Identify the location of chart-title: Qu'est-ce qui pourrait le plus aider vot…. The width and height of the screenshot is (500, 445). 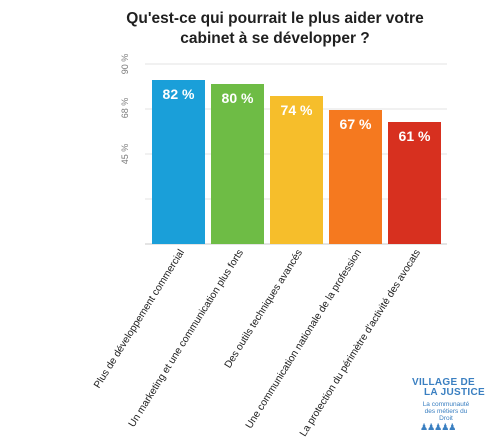
(275, 29).